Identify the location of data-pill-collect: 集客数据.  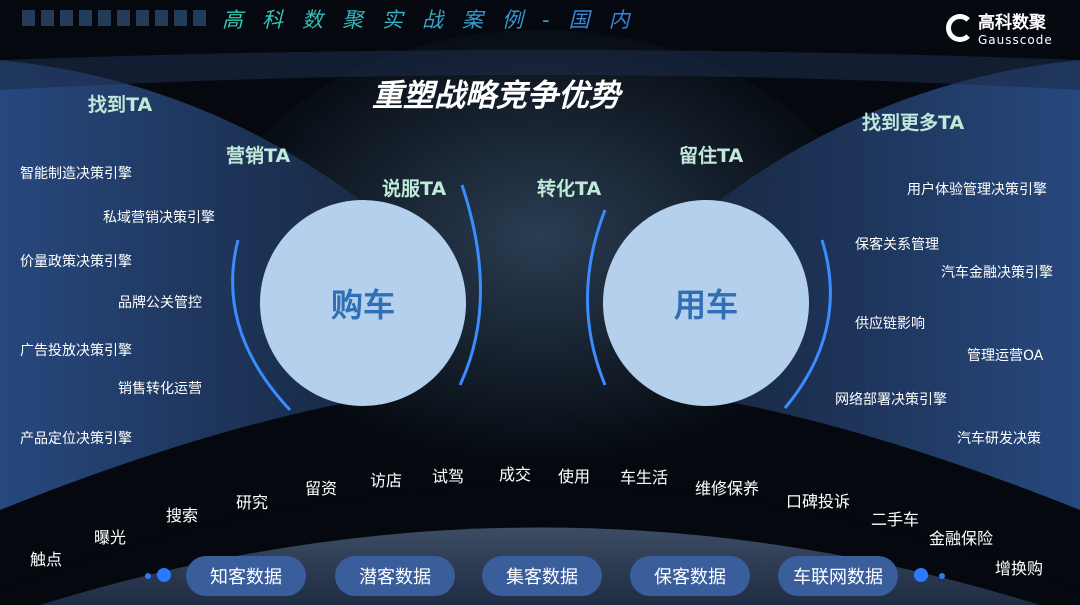
(542, 576).